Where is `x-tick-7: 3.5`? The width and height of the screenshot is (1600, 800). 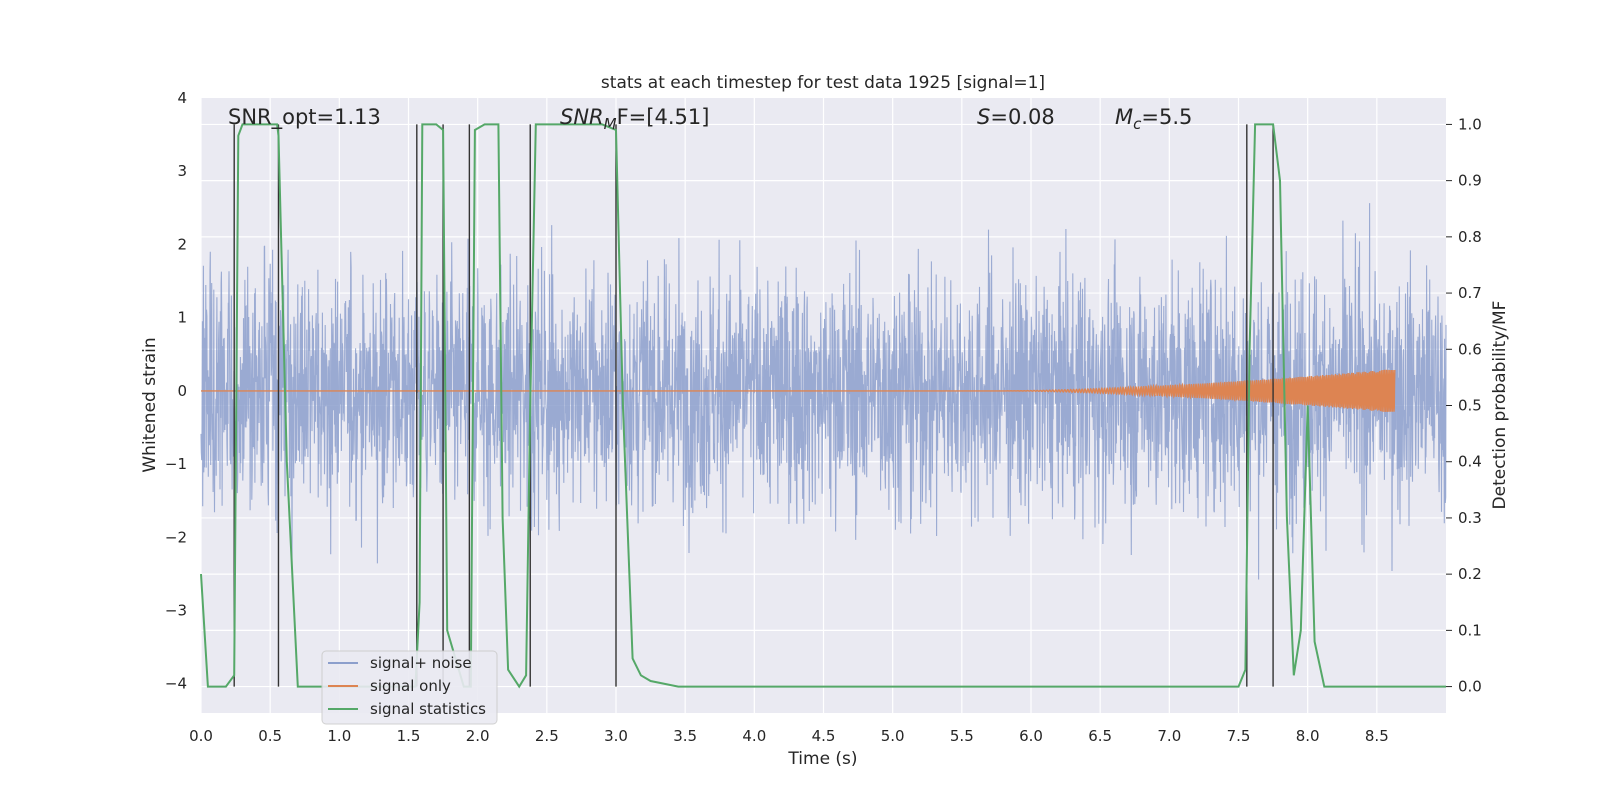
x-tick-7: 3.5 is located at coordinates (685, 736).